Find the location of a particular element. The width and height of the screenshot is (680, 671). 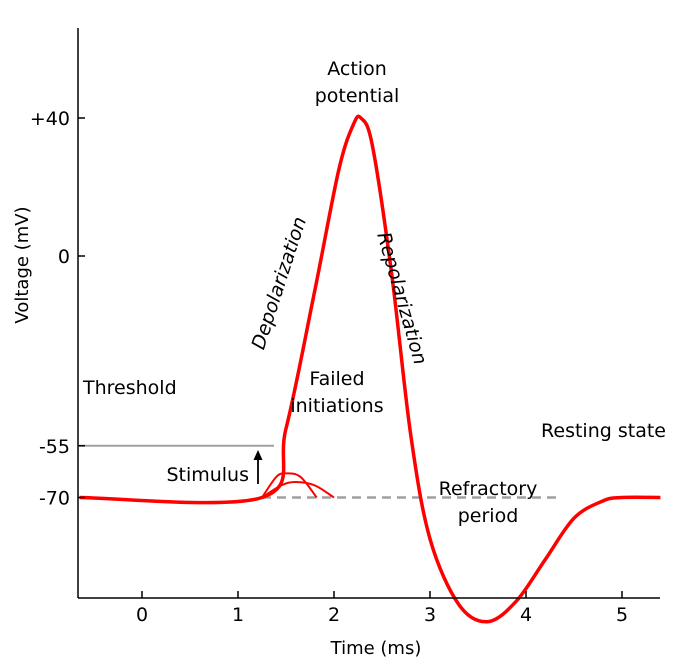

stimulus-arrow-icon is located at coordinates (258, 467).